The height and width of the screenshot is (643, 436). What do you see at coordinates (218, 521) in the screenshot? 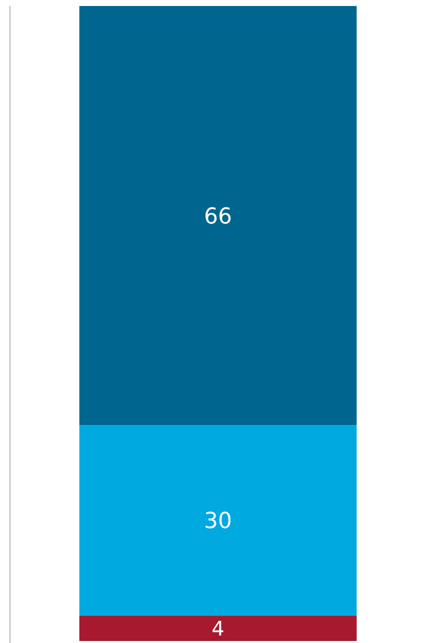
I see `data-label: 30` at bounding box center [218, 521].